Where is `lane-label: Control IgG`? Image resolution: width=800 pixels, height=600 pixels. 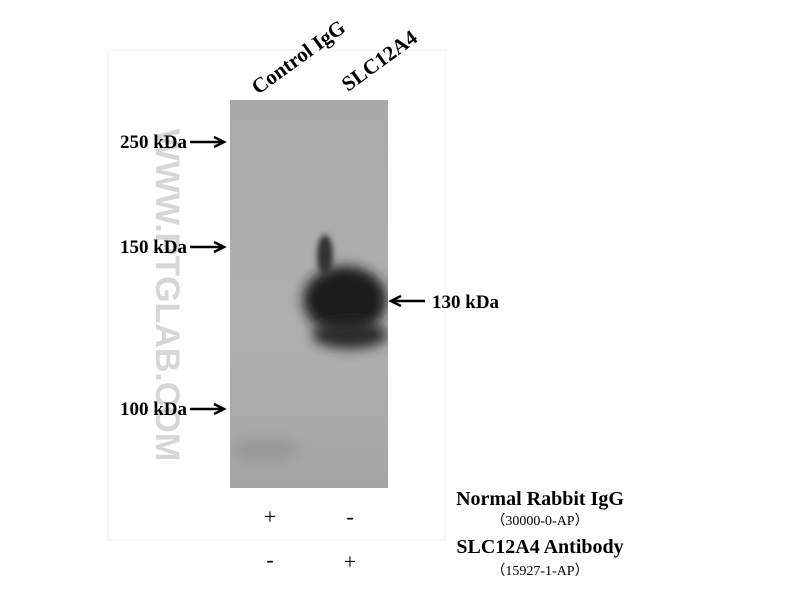
lane-label: Control IgG is located at coordinates (298, 57).